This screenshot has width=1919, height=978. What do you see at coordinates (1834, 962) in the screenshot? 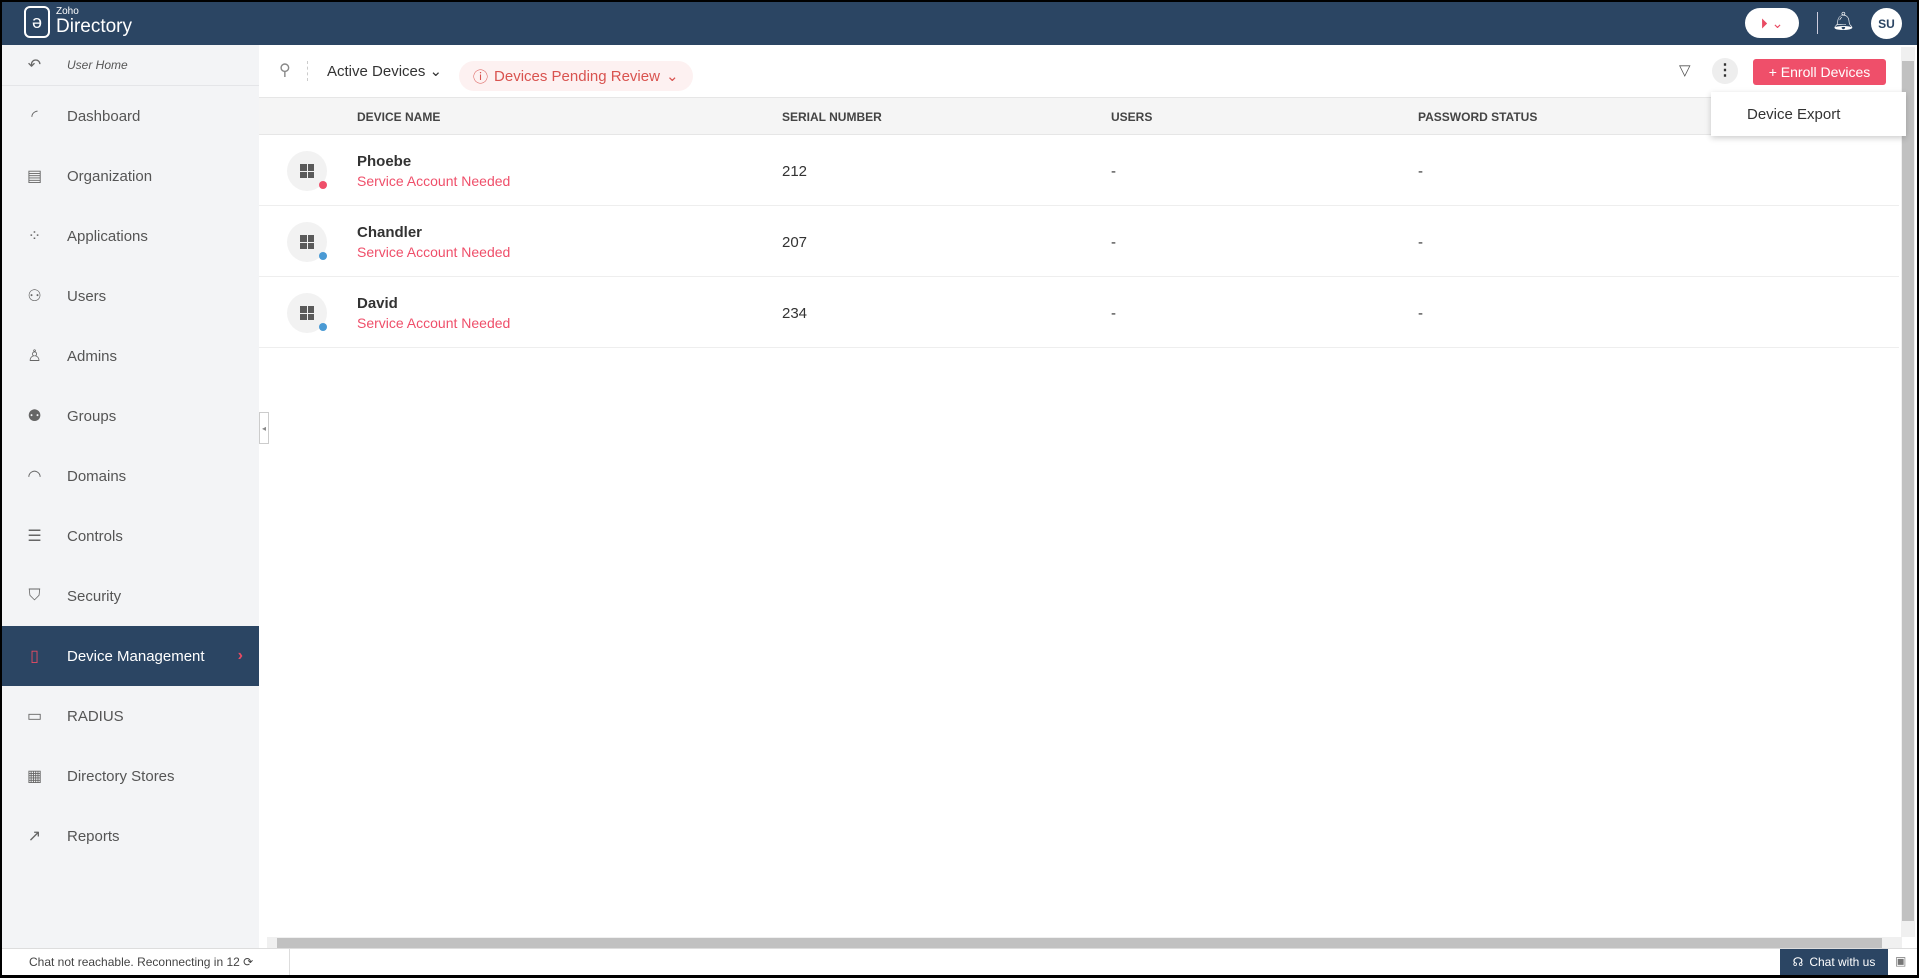
I see `chat-with-us-button: ☊ Chat with us` at bounding box center [1834, 962].